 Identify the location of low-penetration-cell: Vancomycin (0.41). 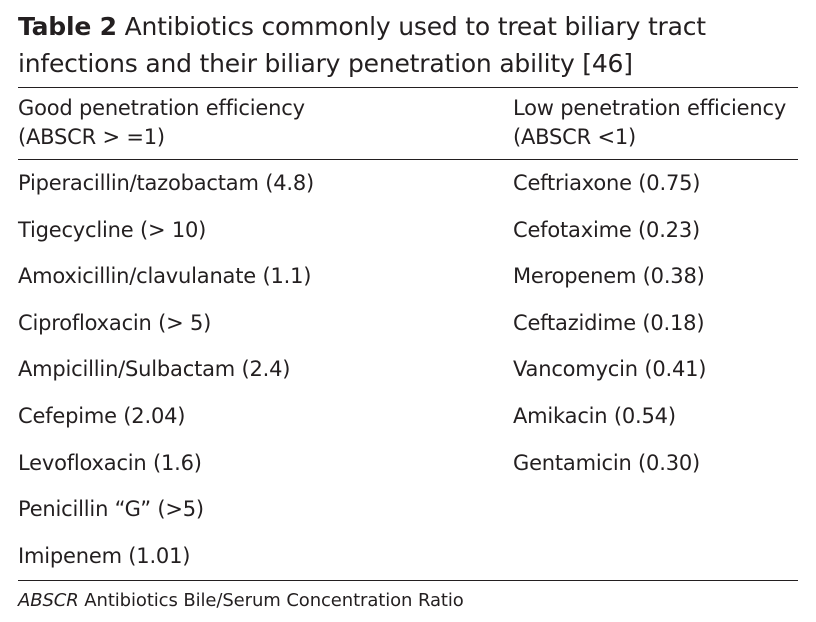
(610, 369).